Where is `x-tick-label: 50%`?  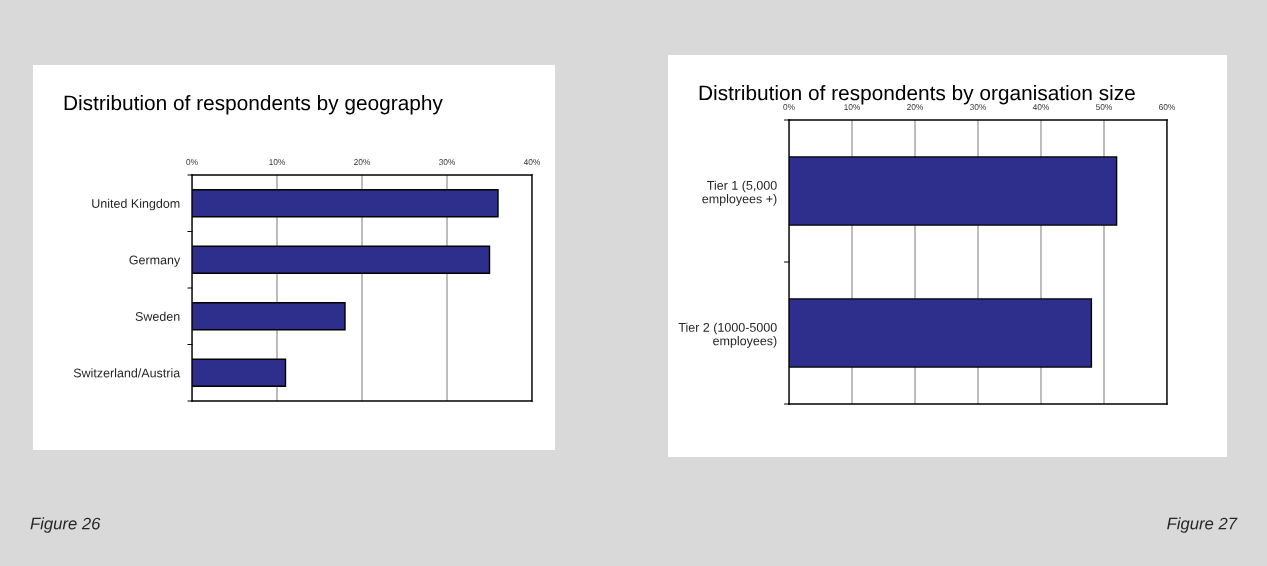
x-tick-label: 50% is located at coordinates (1104, 107).